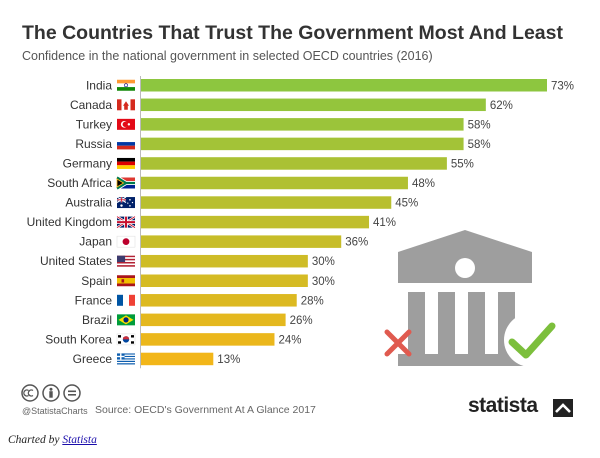  What do you see at coordinates (97, 320) in the screenshot?
I see `category-label: Brazil` at bounding box center [97, 320].